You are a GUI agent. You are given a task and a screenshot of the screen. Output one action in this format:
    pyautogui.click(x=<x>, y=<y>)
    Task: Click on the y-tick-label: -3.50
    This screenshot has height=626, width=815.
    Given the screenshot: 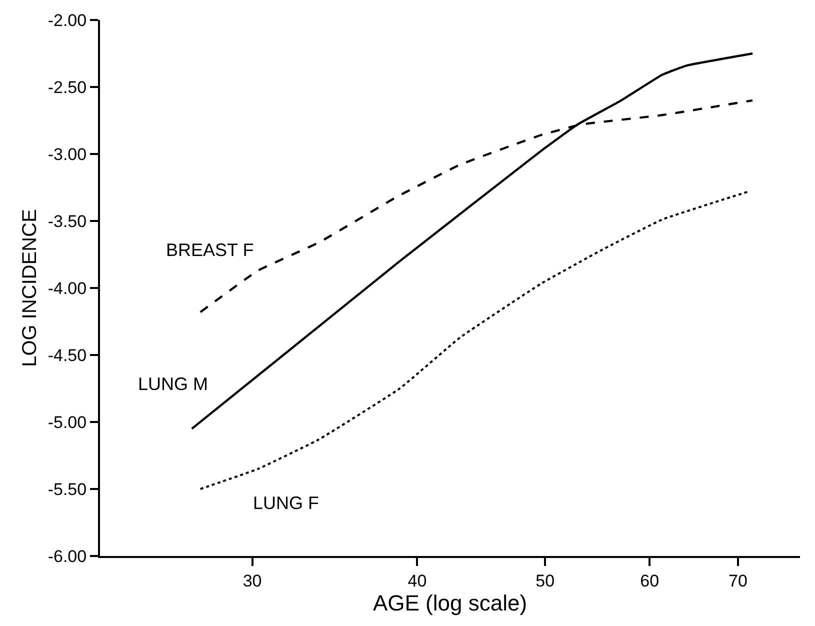 What is the action you would take?
    pyautogui.click(x=67, y=221)
    